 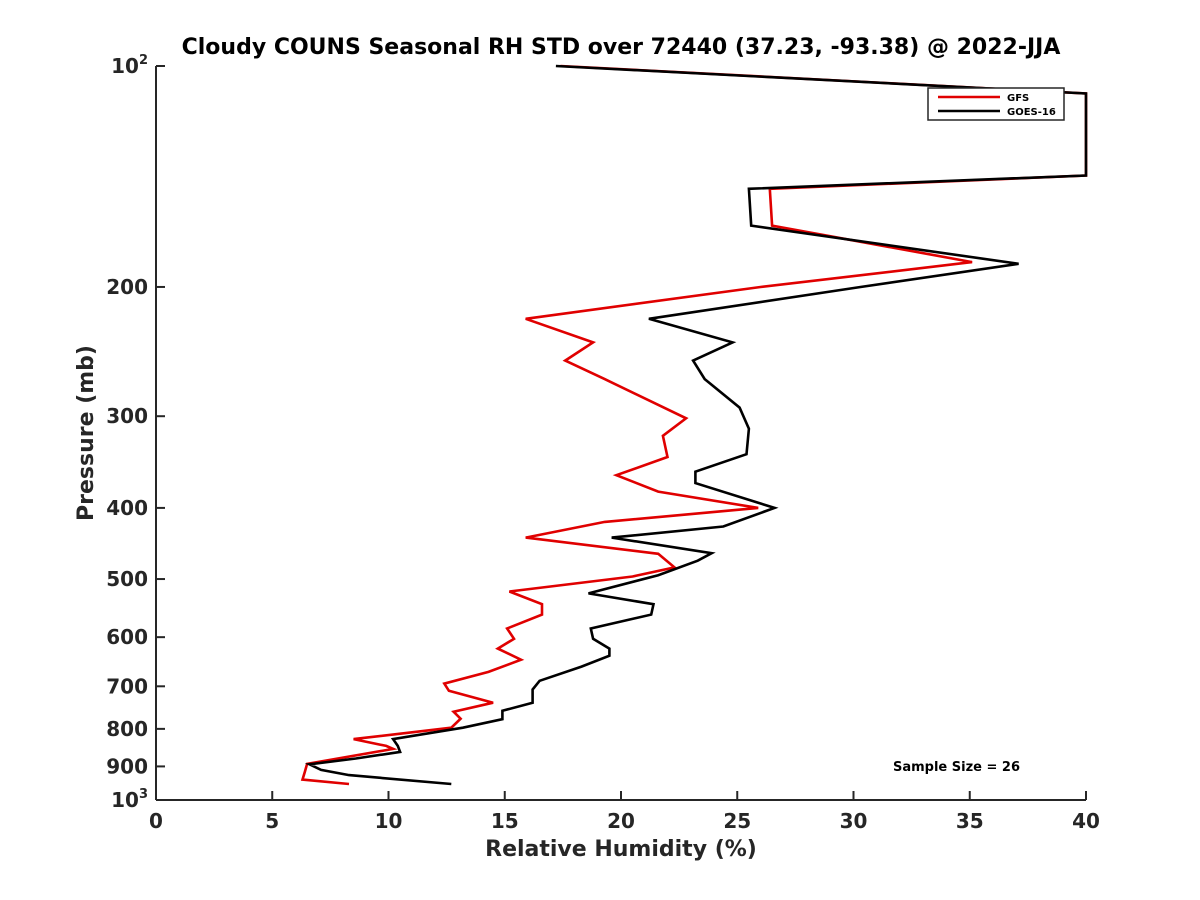 I want to click on y-tick-label: 700, so click(x=127, y=686).